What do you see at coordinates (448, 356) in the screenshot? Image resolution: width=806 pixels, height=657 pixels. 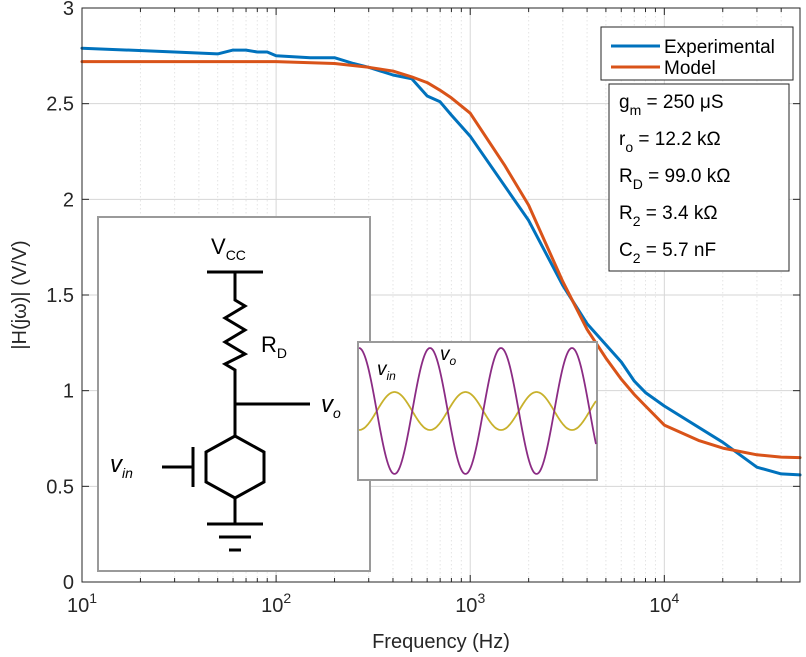 I see `waveform-vo-label: vo` at bounding box center [448, 356].